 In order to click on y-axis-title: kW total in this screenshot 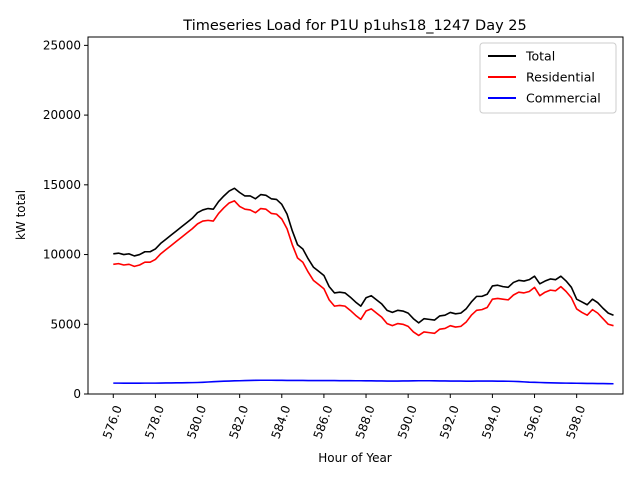, I will do `click(21, 215)`.